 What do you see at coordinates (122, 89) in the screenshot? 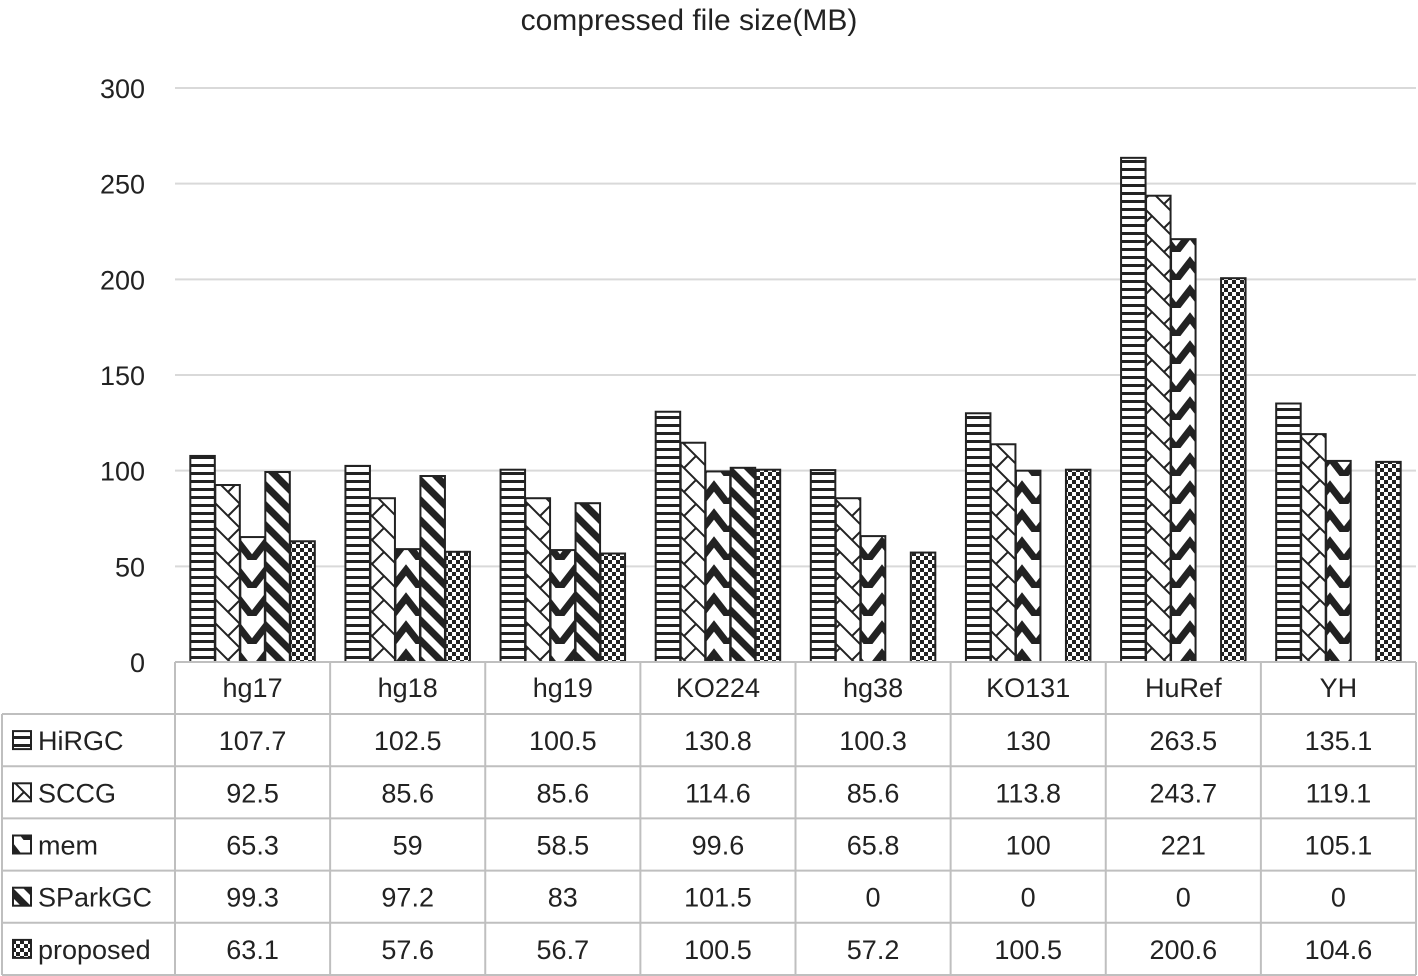
I see `y-tick-label: 300` at bounding box center [122, 89].